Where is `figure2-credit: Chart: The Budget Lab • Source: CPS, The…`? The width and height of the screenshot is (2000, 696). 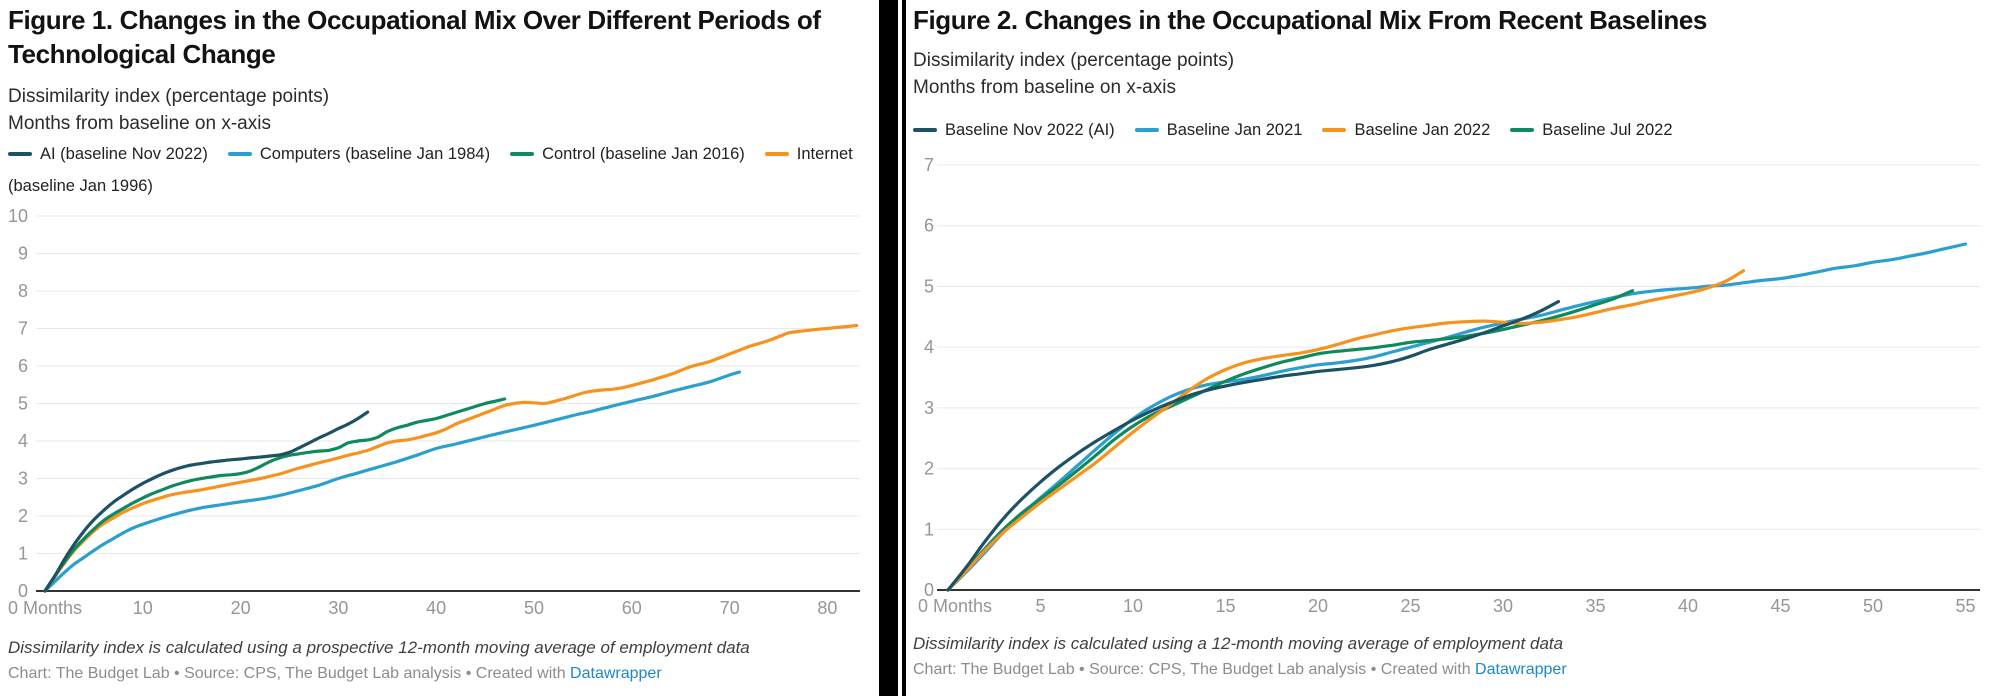
figure2-credit: Chart: The Budget Lab • Source: CPS, The… is located at coordinates (1240, 670).